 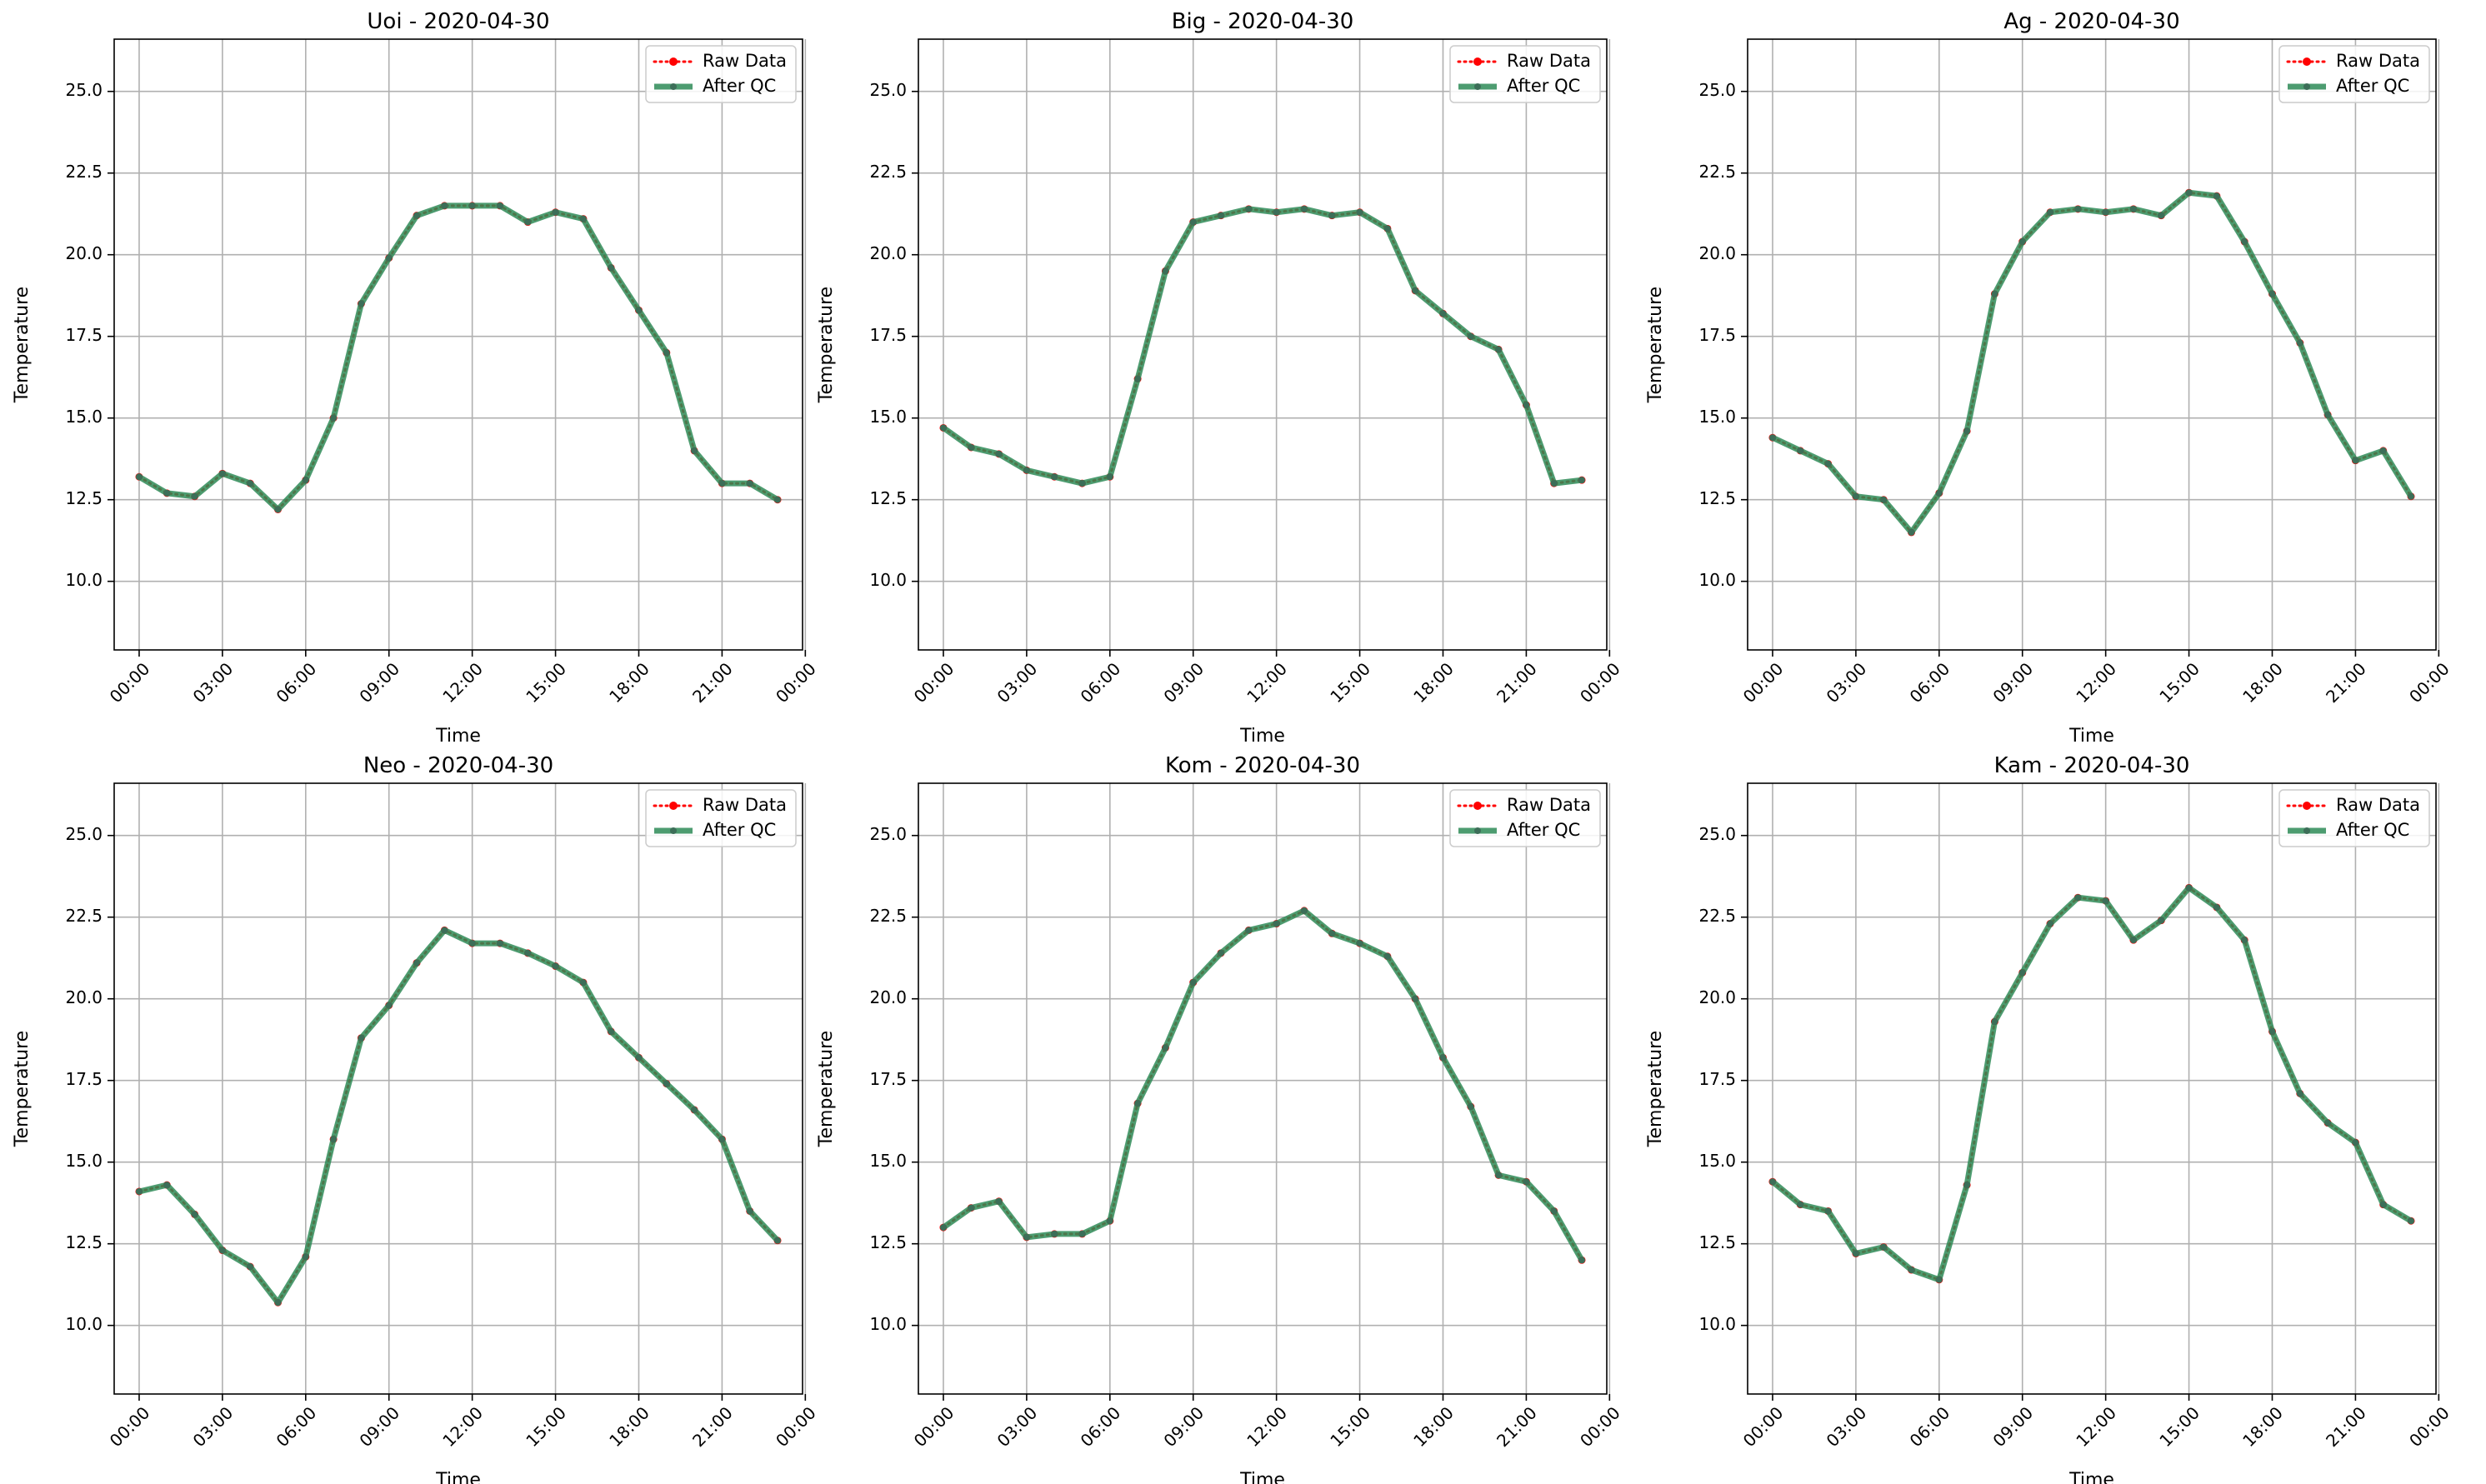 What do you see at coordinates (2091, 1083) in the screenshot?
I see `series-after-qc` at bounding box center [2091, 1083].